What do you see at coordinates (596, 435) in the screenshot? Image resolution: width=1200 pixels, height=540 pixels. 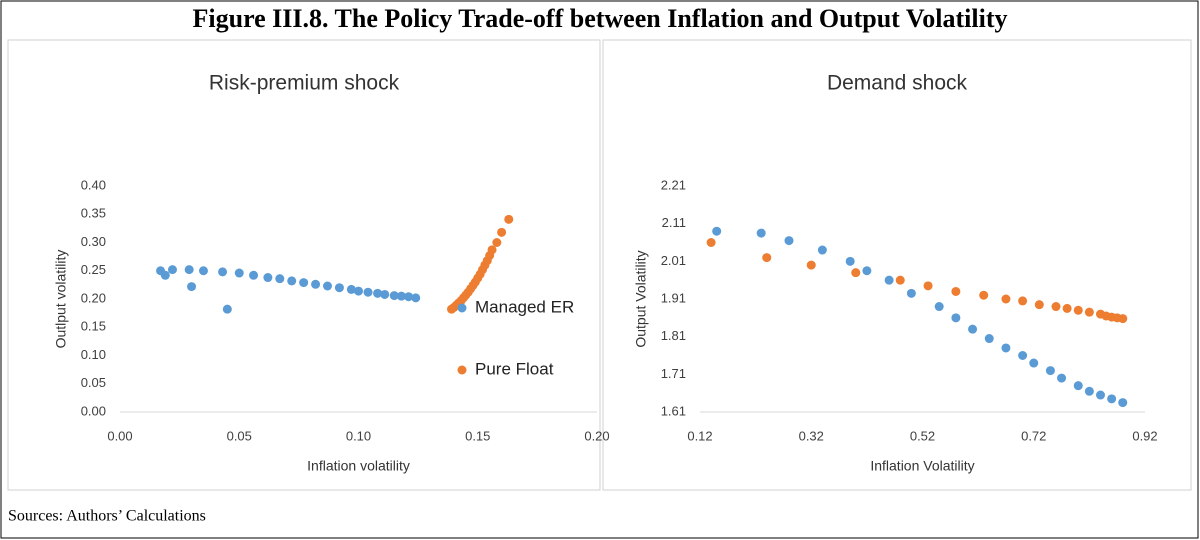 I see `x-tick-label: 0.20` at bounding box center [596, 435].